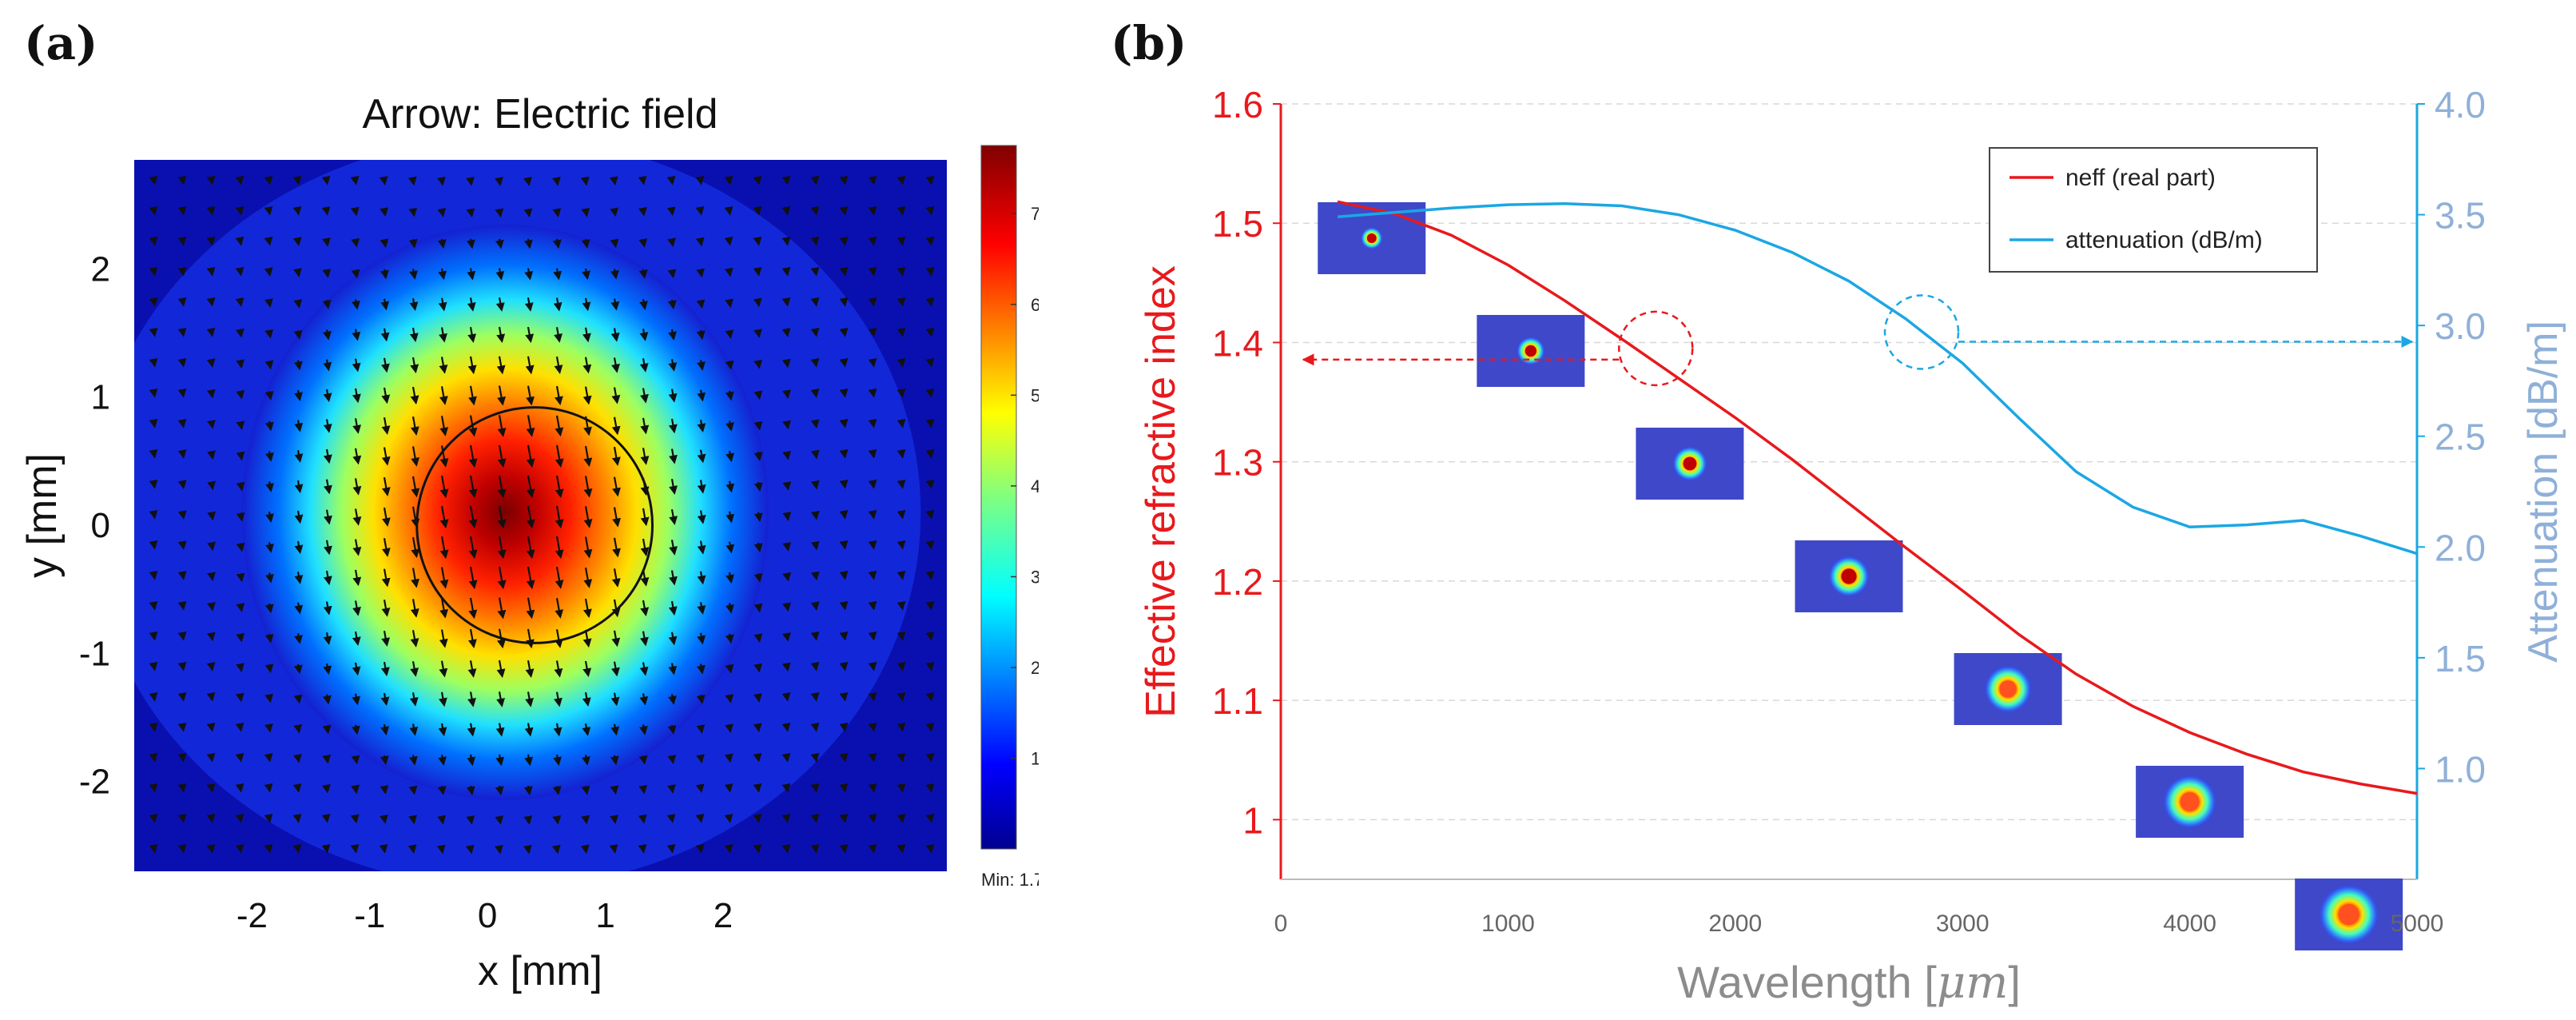 This screenshot has height=1020, width=2576. I want to click on mode-profile-inset, so click(2190, 802).